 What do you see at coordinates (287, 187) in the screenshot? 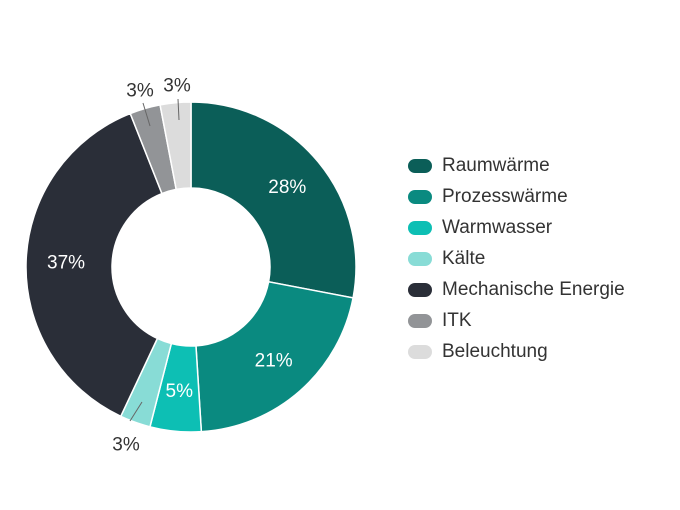
I see `data-label-raumwaerme: 28%` at bounding box center [287, 187].